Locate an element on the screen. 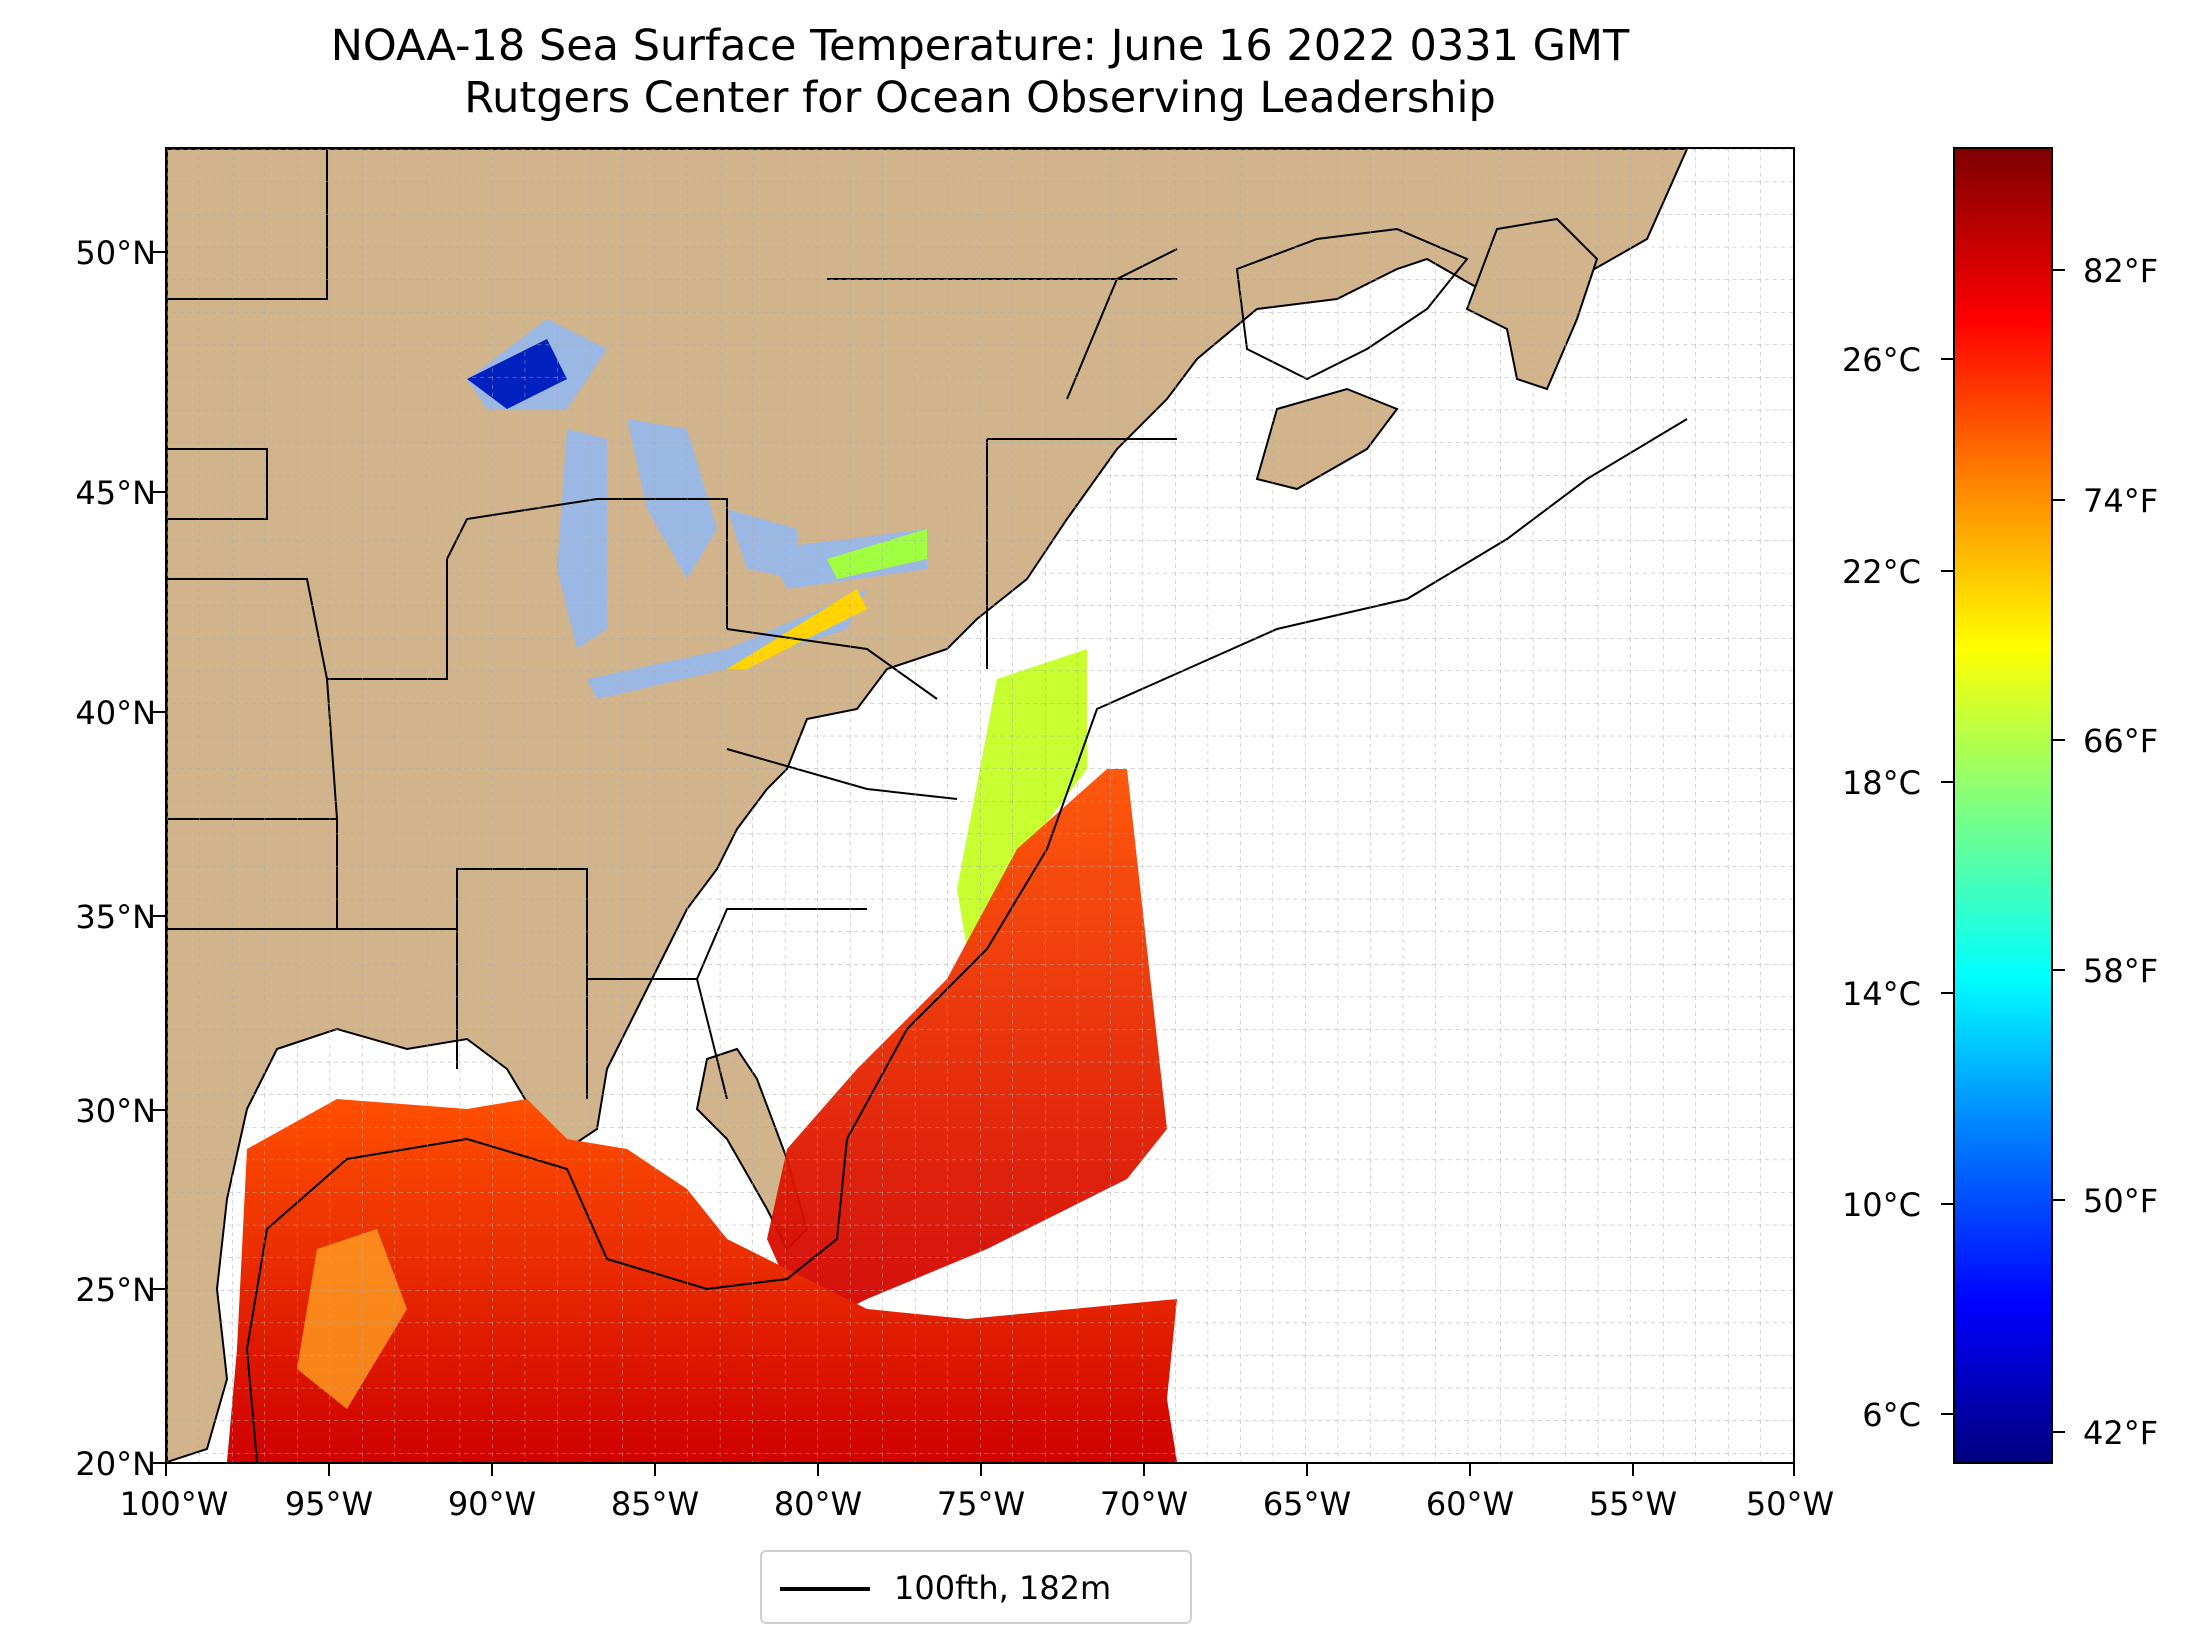 The image size is (2201, 1647). lat-tick-25n: 25°N is located at coordinates (115, 1290).